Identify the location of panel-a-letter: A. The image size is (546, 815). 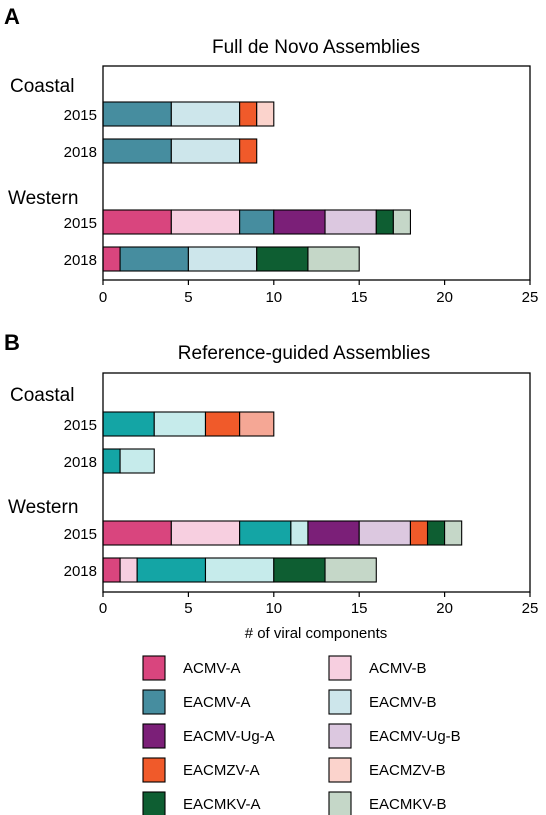
(12, 16).